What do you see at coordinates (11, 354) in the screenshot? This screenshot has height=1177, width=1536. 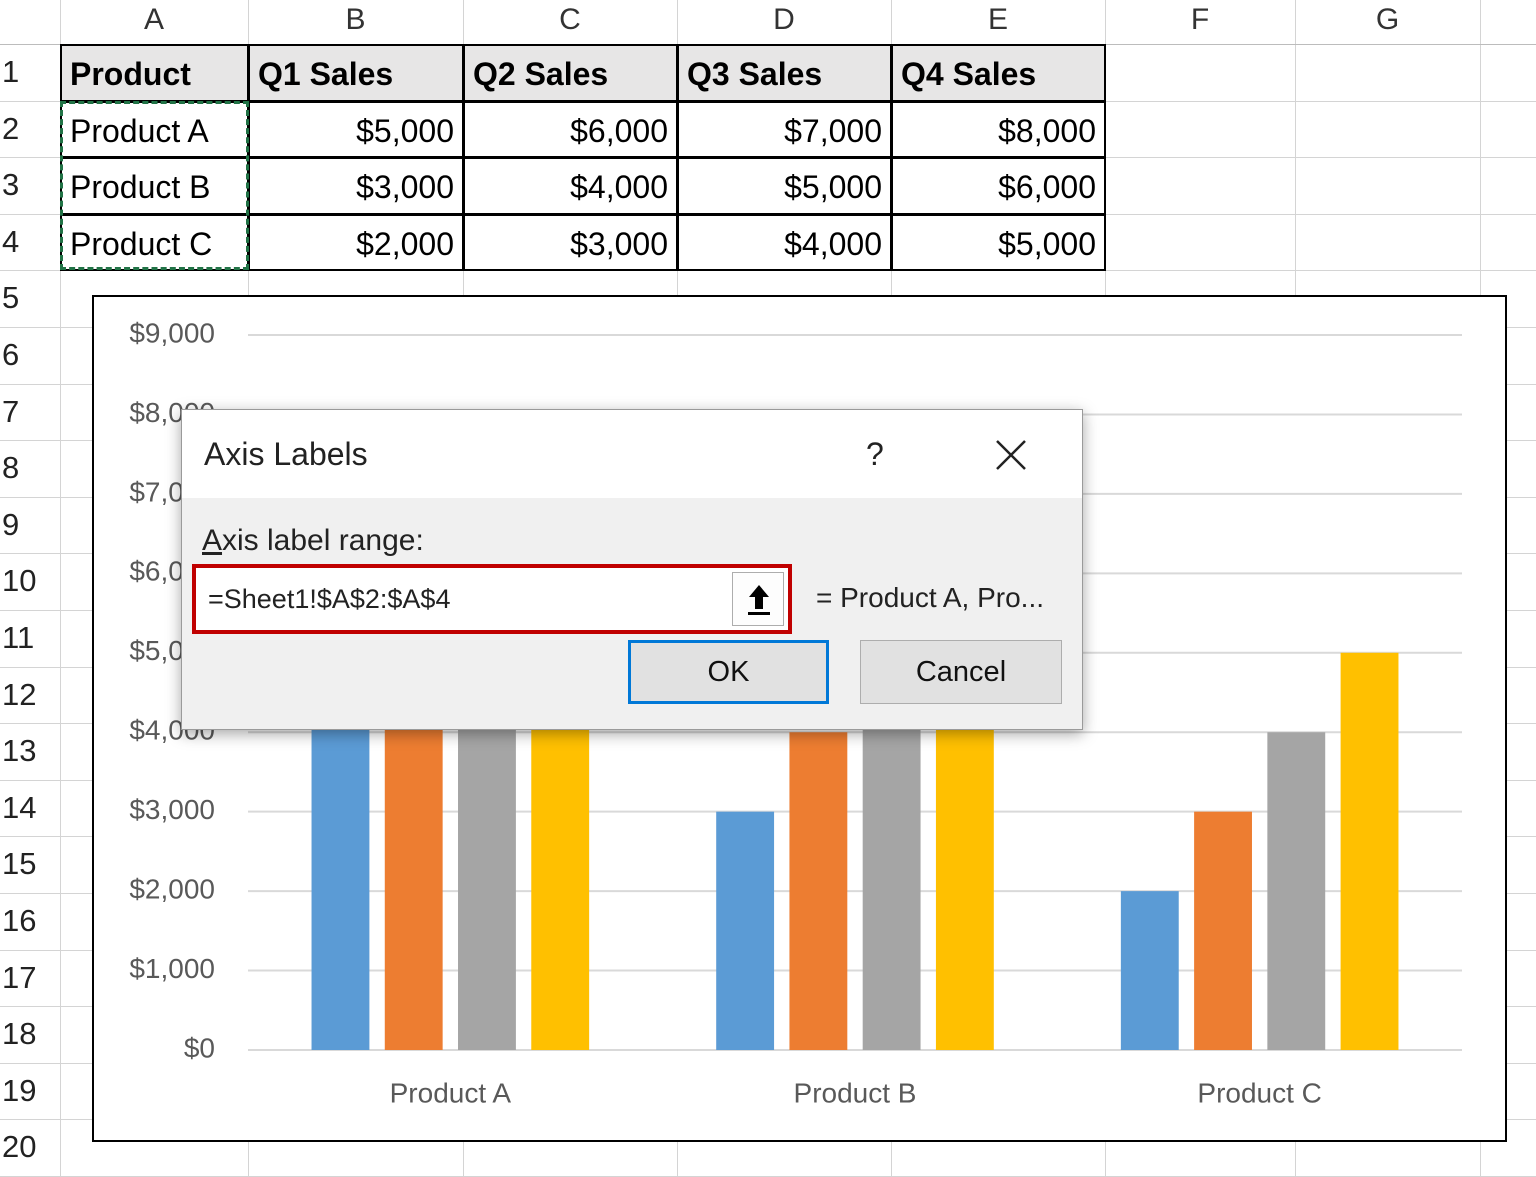 I see `row-header: 6` at bounding box center [11, 354].